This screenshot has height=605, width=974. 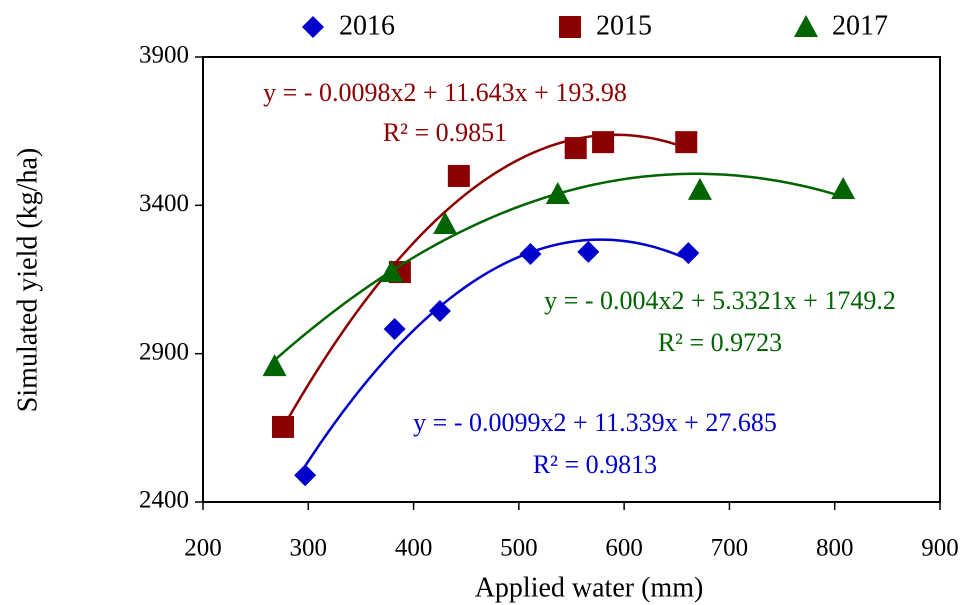 What do you see at coordinates (164, 351) in the screenshot?
I see `y-tick-label: 2900` at bounding box center [164, 351].